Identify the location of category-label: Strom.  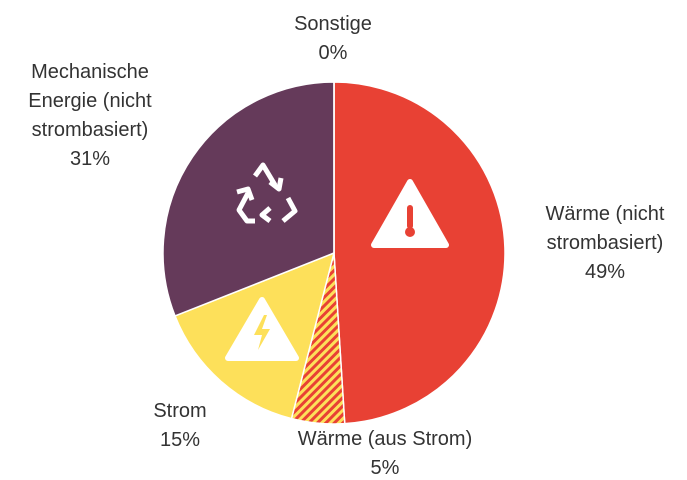
(180, 411).